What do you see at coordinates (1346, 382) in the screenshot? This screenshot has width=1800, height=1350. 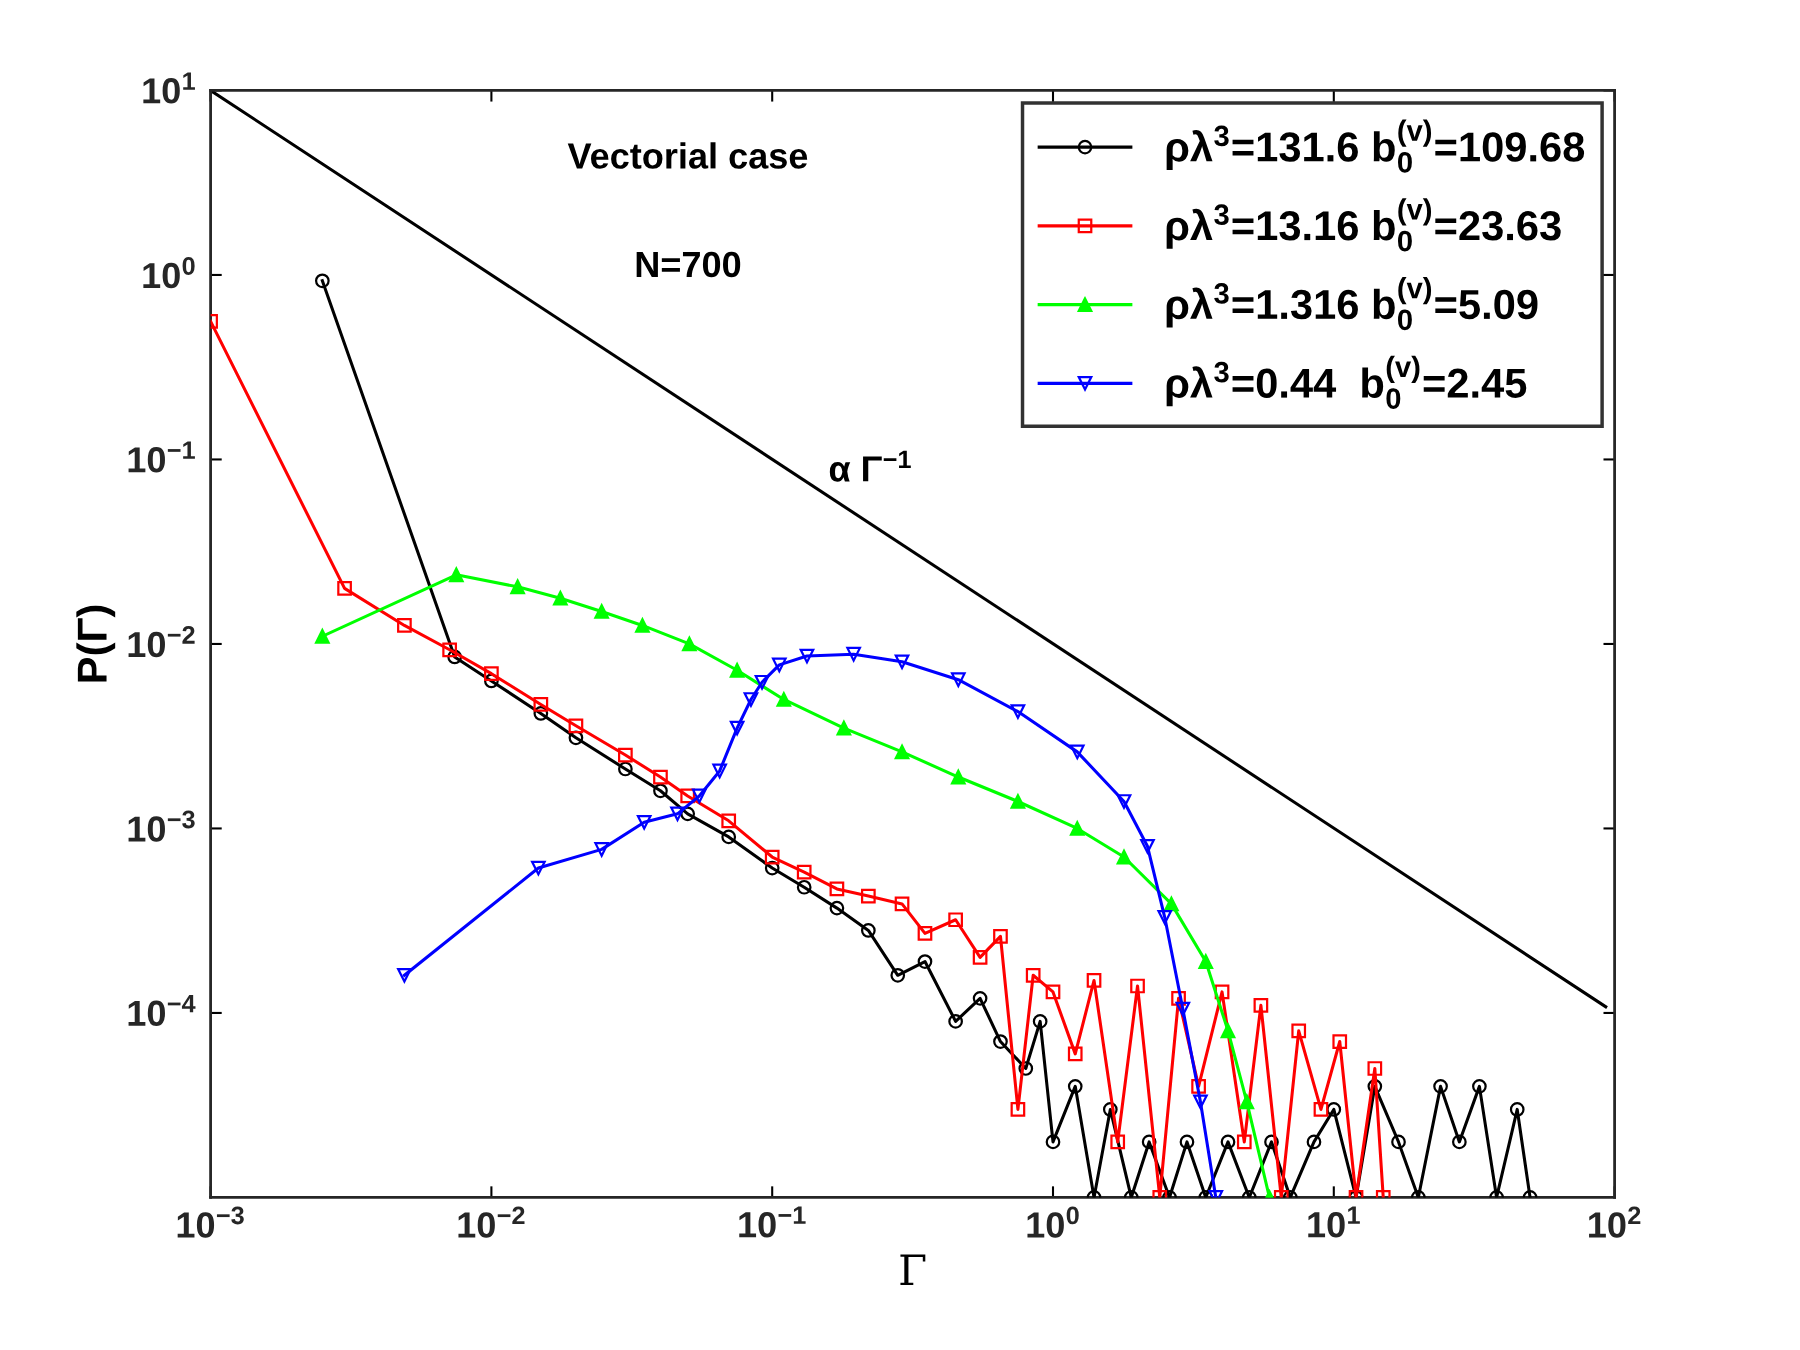 I see `legend-label: ρλ$^{3}$=0.44 b$^{(v)}$$_{0}$=2.45` at bounding box center [1346, 382].